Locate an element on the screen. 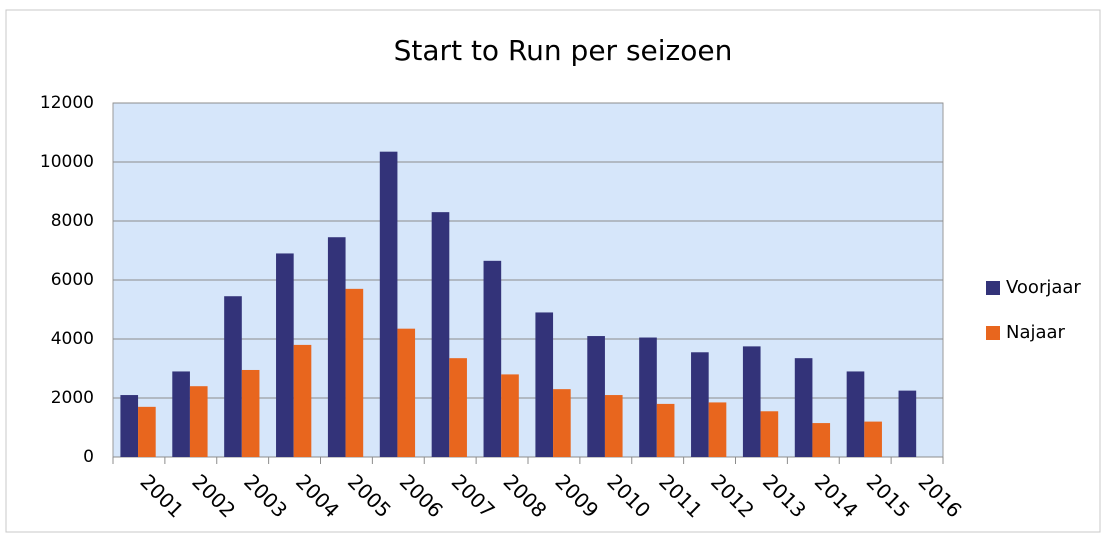  y-tick-label: 4000 is located at coordinates (72, 339).